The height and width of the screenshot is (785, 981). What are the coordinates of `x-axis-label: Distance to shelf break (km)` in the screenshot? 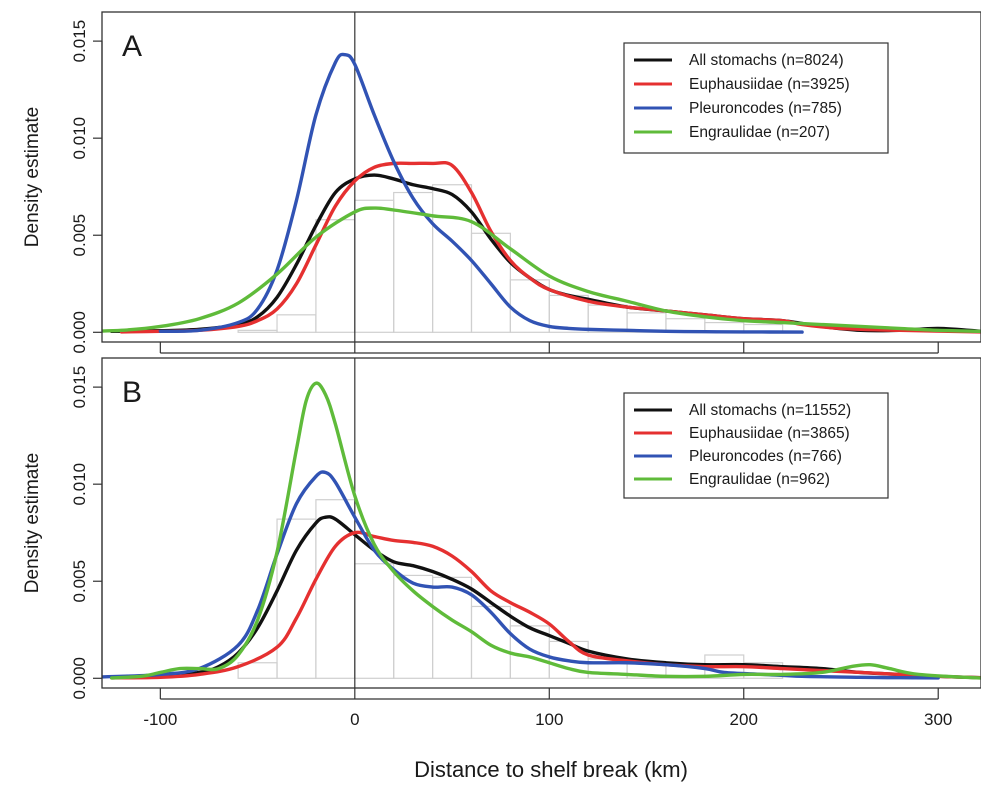 It's located at (551, 769).